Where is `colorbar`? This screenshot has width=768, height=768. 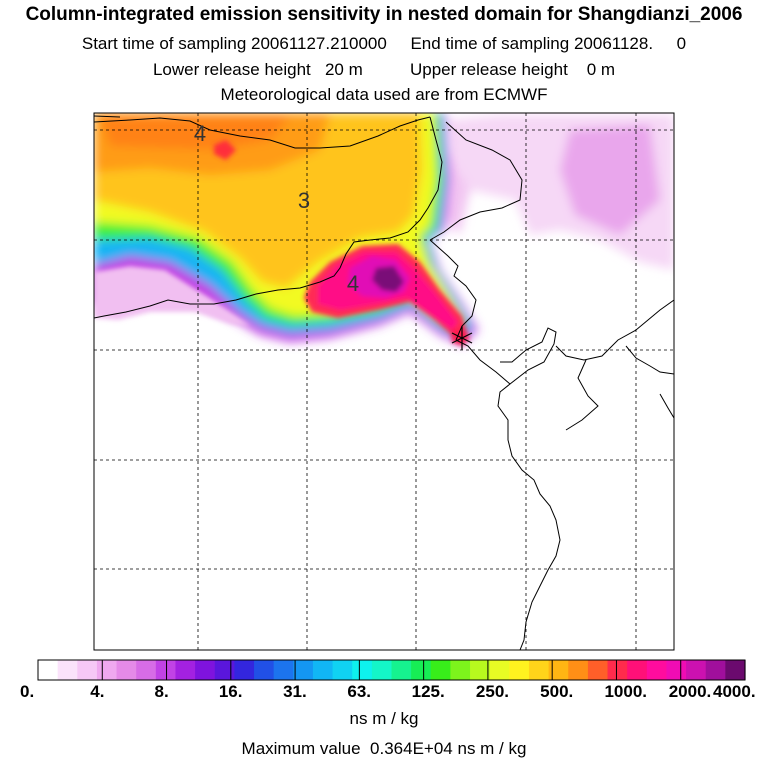 colorbar is located at coordinates (391, 670).